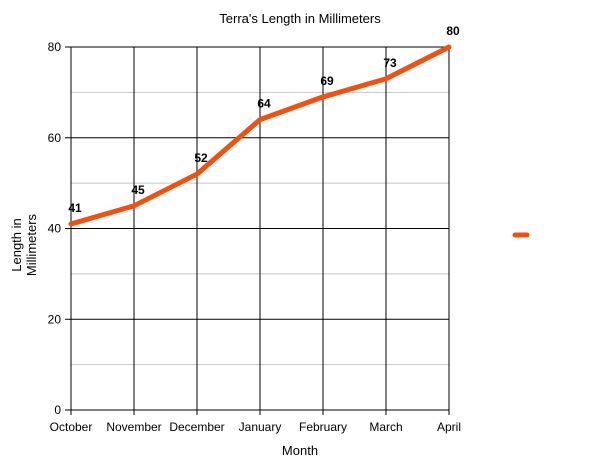  What do you see at coordinates (300, 18) in the screenshot?
I see `chart-title: Terra's Length in Millimeters` at bounding box center [300, 18].